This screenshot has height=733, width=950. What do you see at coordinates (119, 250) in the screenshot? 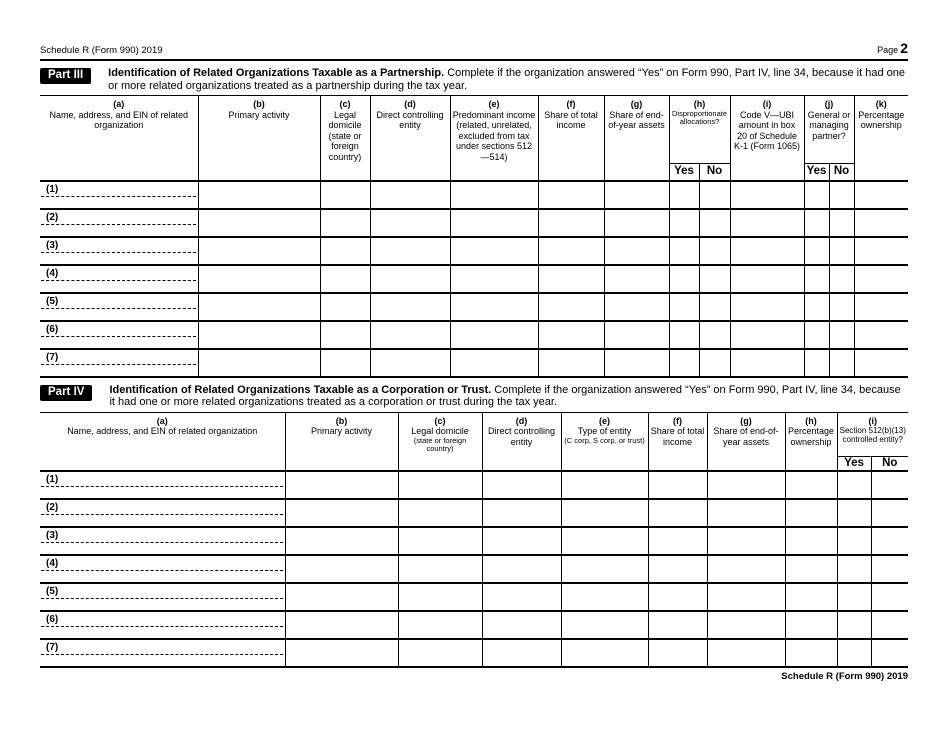
I see `name-fill-cell: (3)` at bounding box center [119, 250].